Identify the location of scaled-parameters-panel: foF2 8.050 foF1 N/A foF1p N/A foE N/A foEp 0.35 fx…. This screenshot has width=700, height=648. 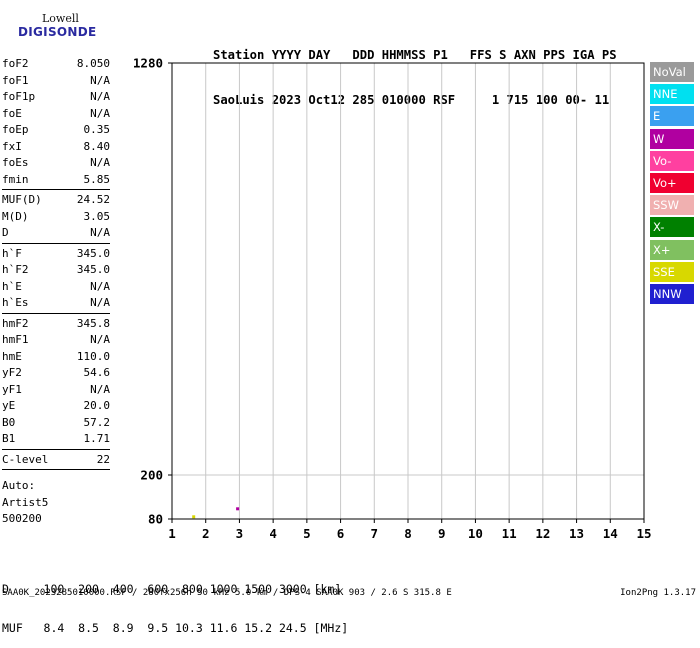
(56, 292).